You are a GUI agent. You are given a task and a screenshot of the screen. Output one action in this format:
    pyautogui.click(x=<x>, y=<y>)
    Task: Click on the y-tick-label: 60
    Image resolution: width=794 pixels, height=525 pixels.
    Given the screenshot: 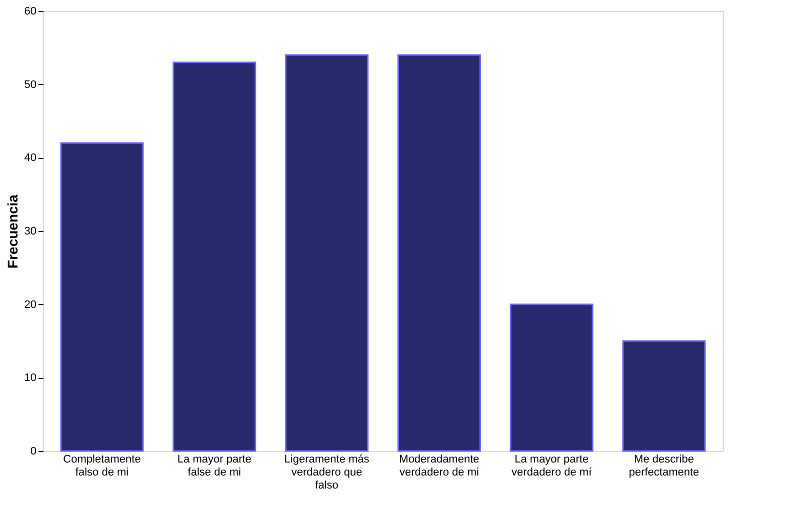 What is the action you would take?
    pyautogui.click(x=30, y=12)
    